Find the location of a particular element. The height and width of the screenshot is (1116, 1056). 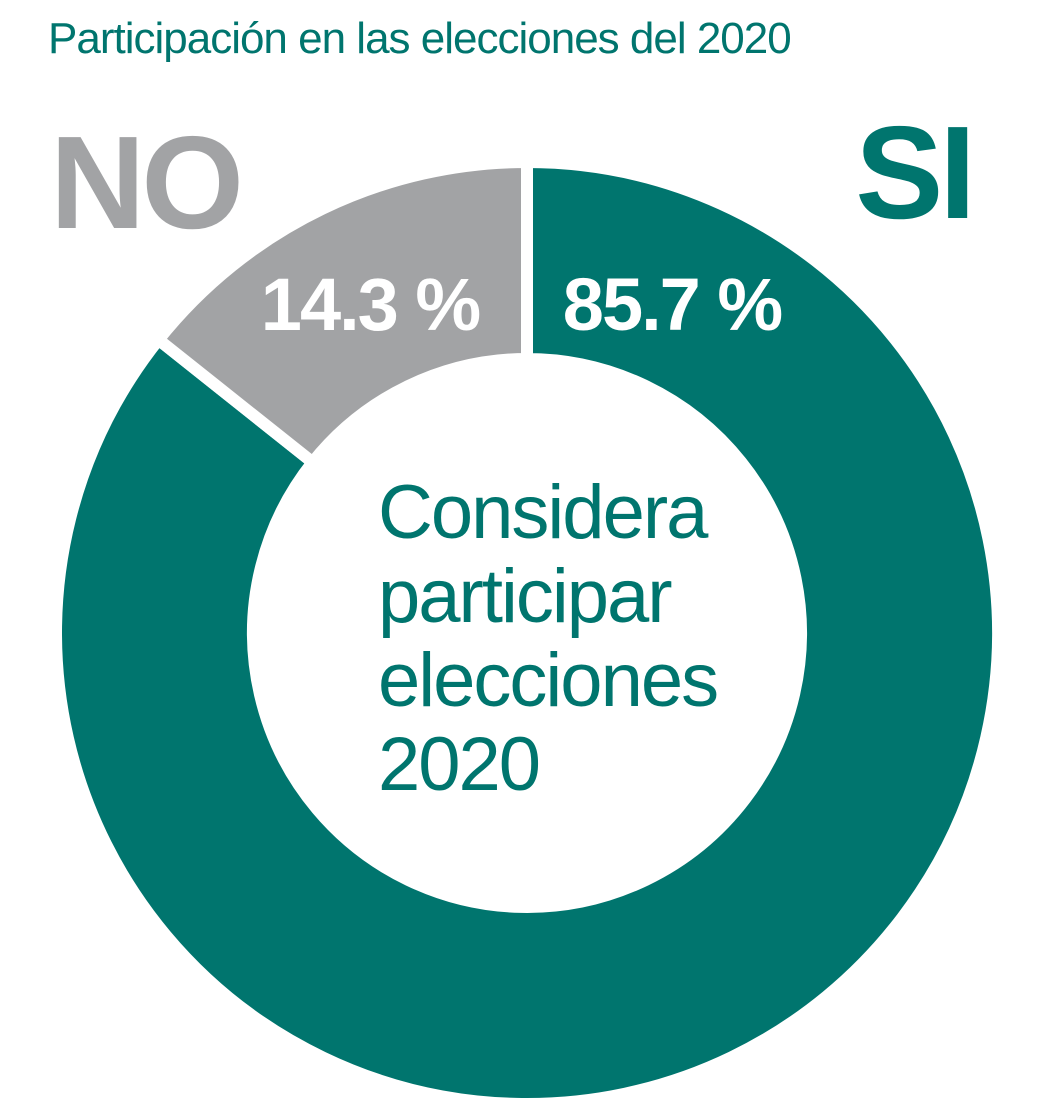

chart-title: Participación en las elecciones del 2020 is located at coordinates (420, 38).